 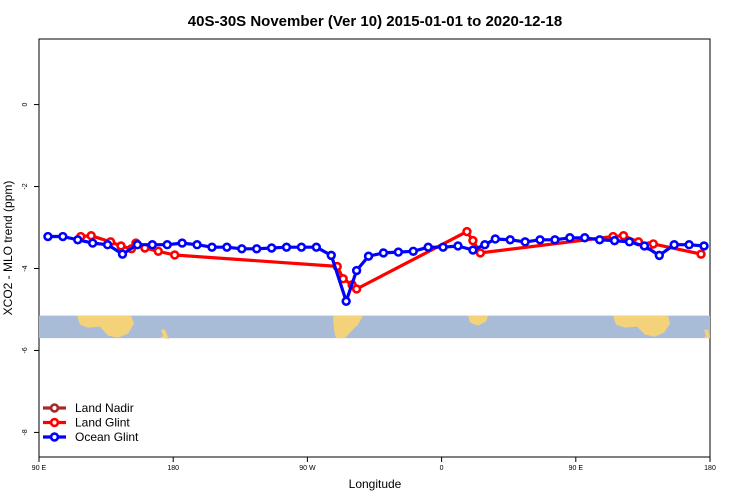 What do you see at coordinates (25, 268) in the screenshot?
I see `y-tick-label: -4` at bounding box center [25, 268].